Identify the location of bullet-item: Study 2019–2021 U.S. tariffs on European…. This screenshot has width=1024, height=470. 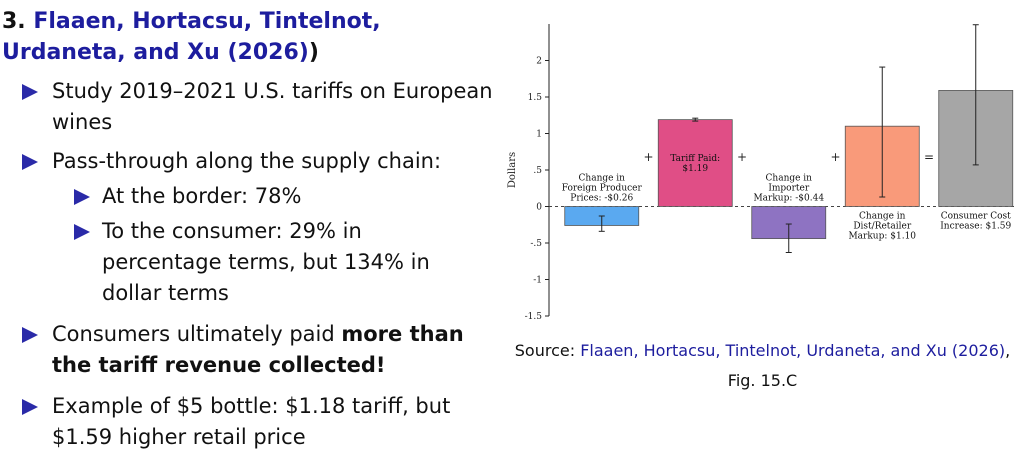
(250, 107).